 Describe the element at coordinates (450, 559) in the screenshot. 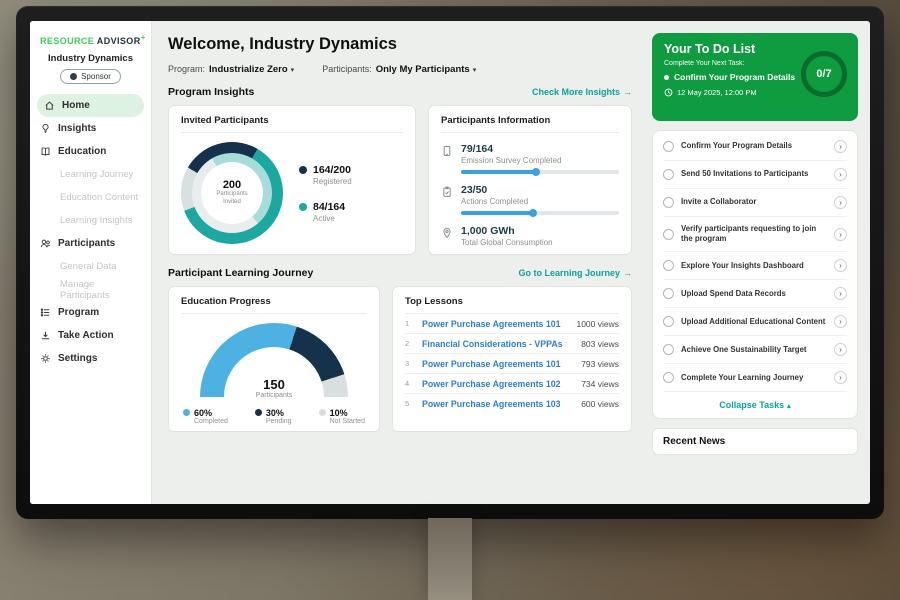

I see `monitor-stand` at that location.